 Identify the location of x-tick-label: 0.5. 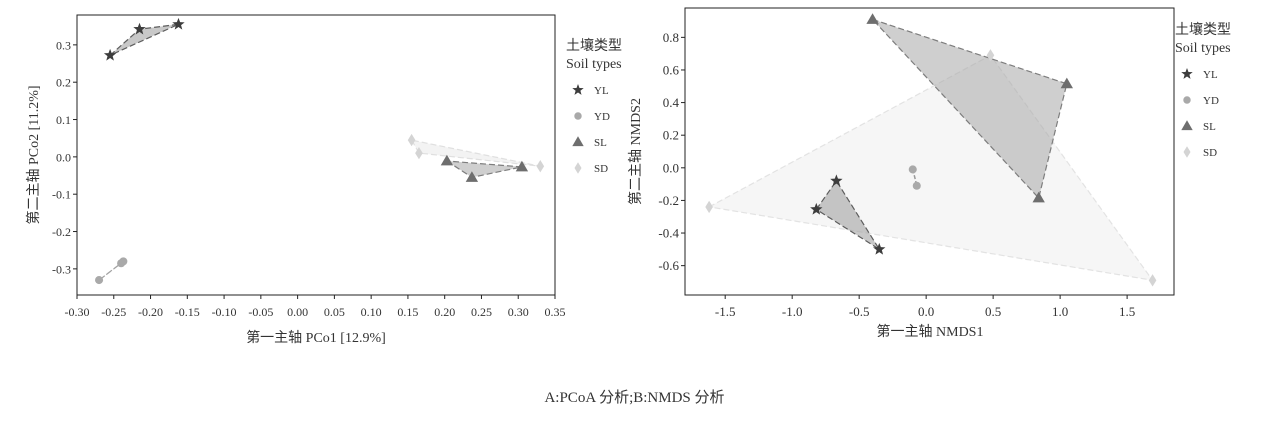
(993, 311).